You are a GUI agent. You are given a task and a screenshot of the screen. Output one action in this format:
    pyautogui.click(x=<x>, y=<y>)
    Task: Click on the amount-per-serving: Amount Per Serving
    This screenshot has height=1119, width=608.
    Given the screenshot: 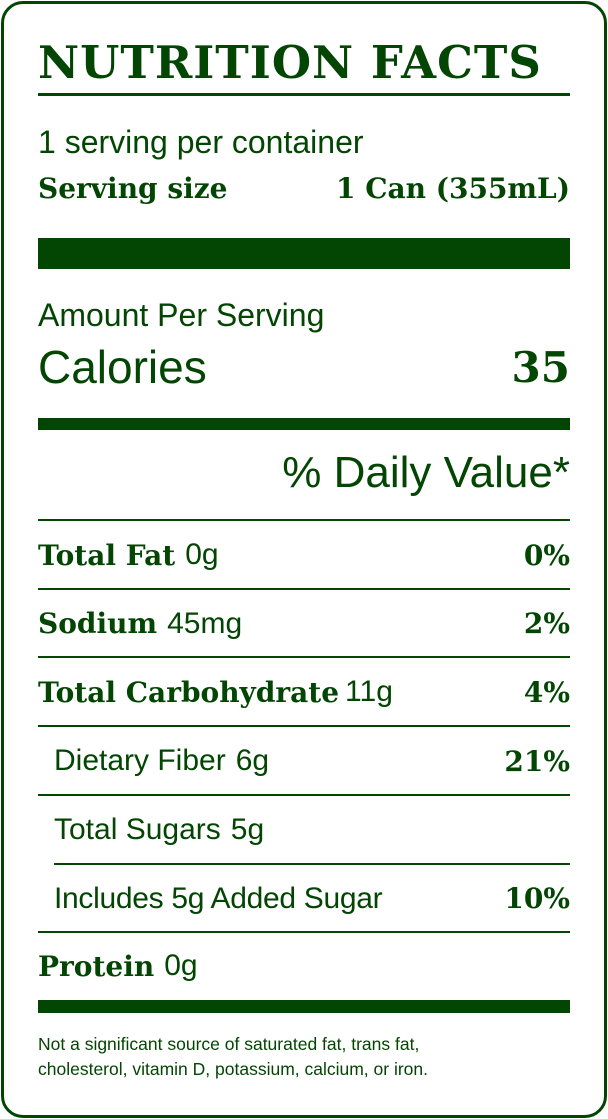 What is the action you would take?
    pyautogui.click(x=181, y=315)
    